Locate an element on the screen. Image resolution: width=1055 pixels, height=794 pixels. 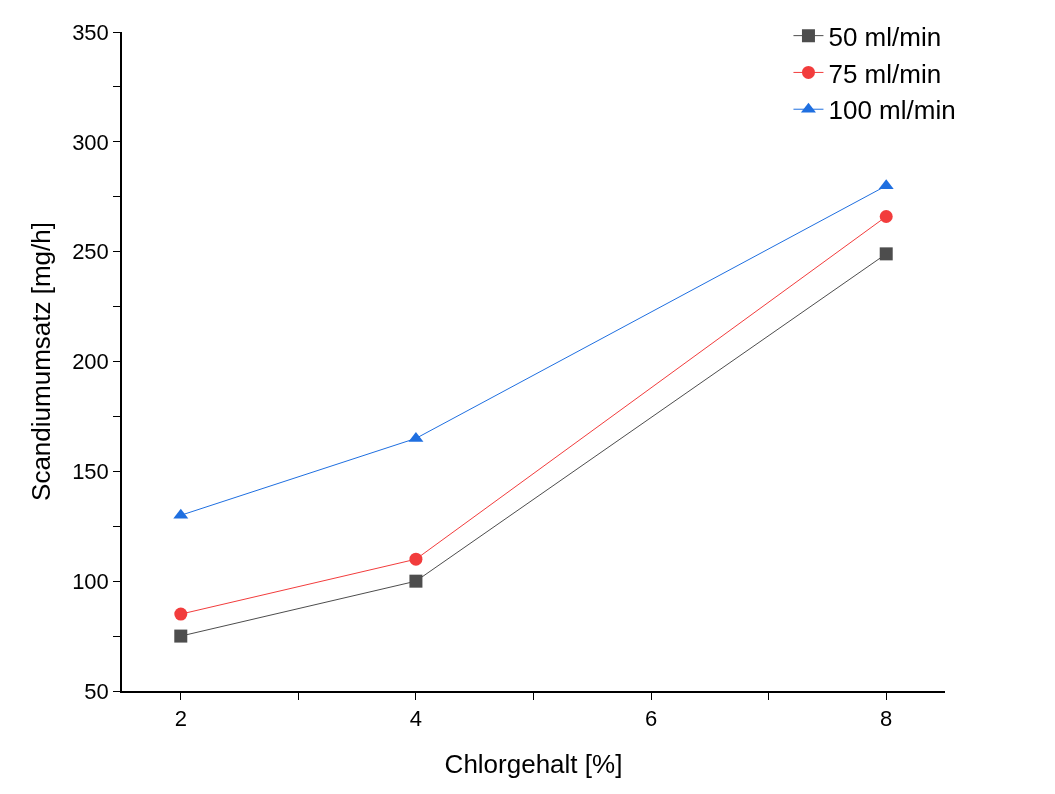
legend-label: 50 ml/min is located at coordinates (885, 36).